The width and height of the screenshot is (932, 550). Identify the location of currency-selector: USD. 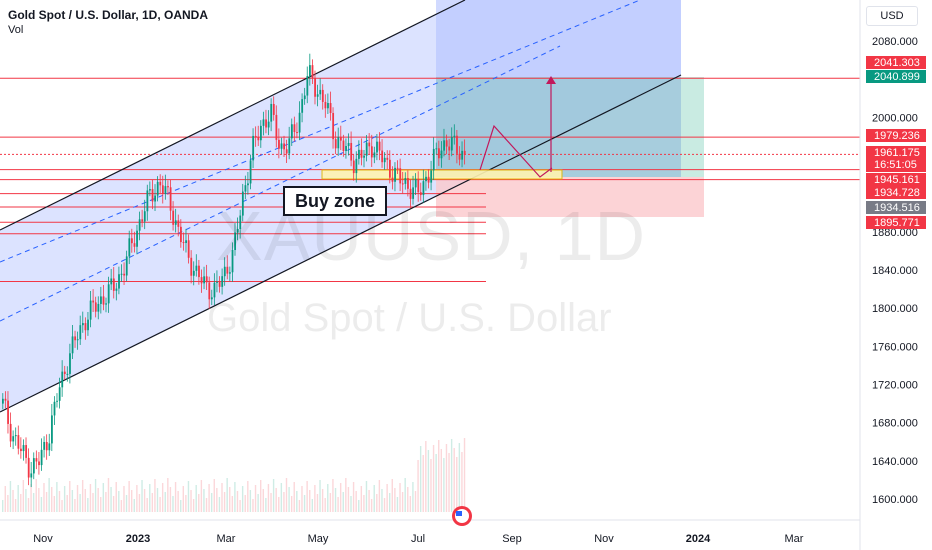
(892, 16).